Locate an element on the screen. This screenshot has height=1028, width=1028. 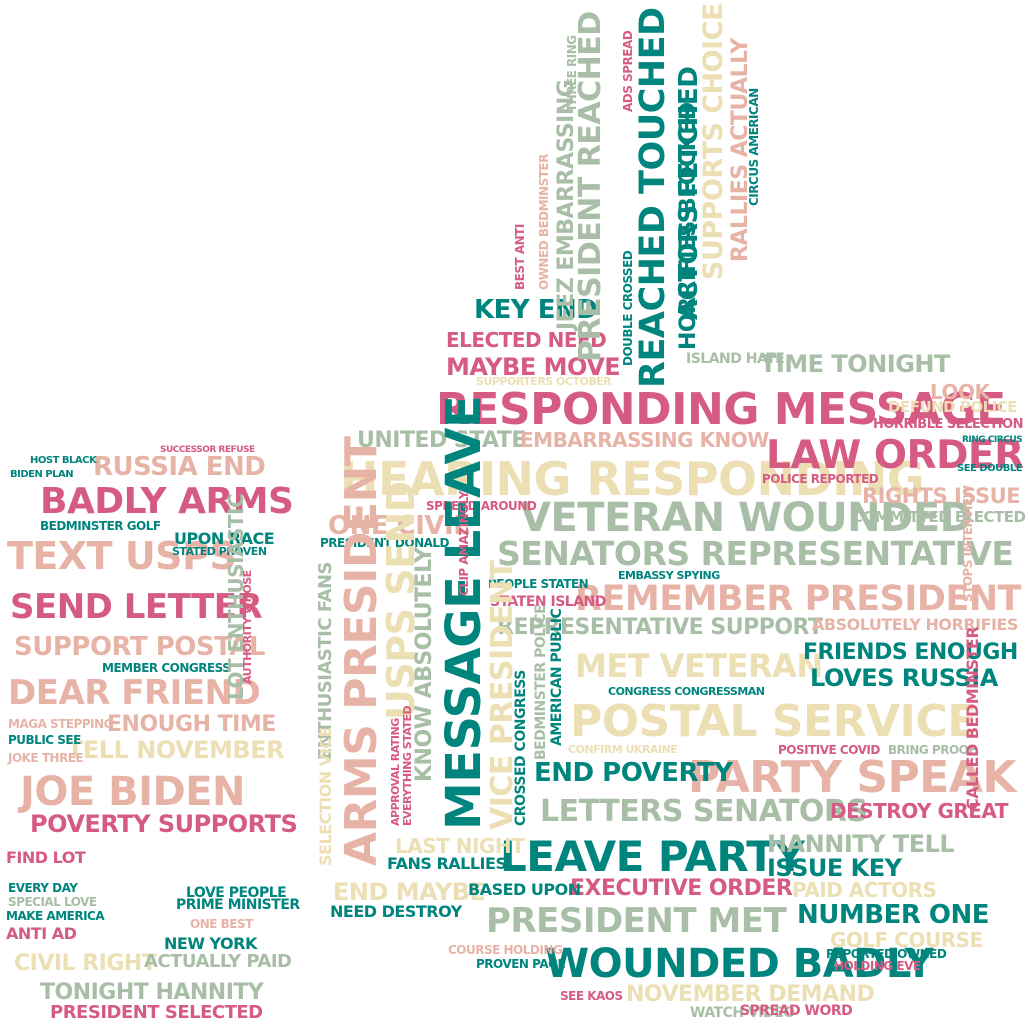
cloud-word: HOST BLACK is located at coordinates (63, 460).